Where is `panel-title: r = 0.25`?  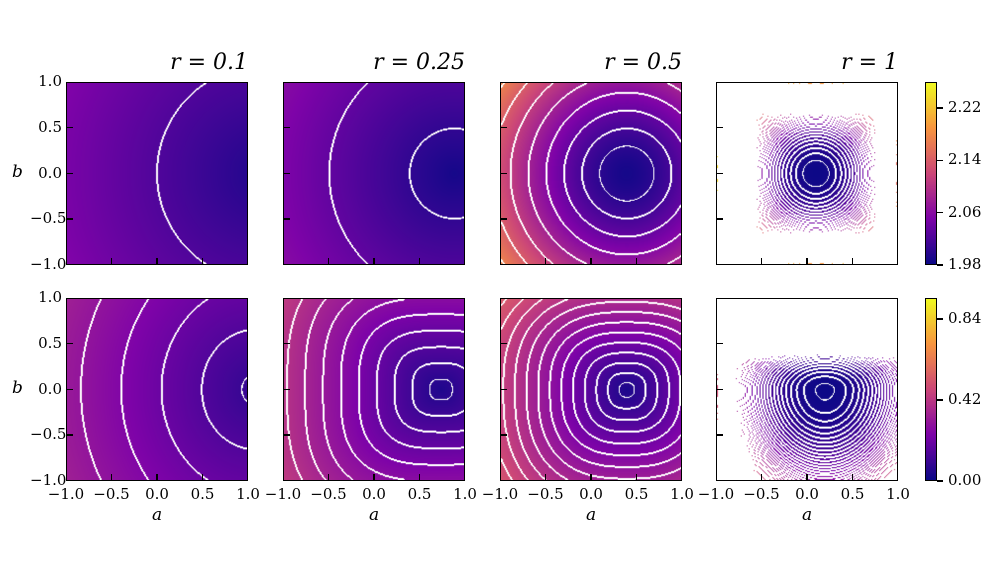
panel-title: r = 0.25 is located at coordinates (419, 62).